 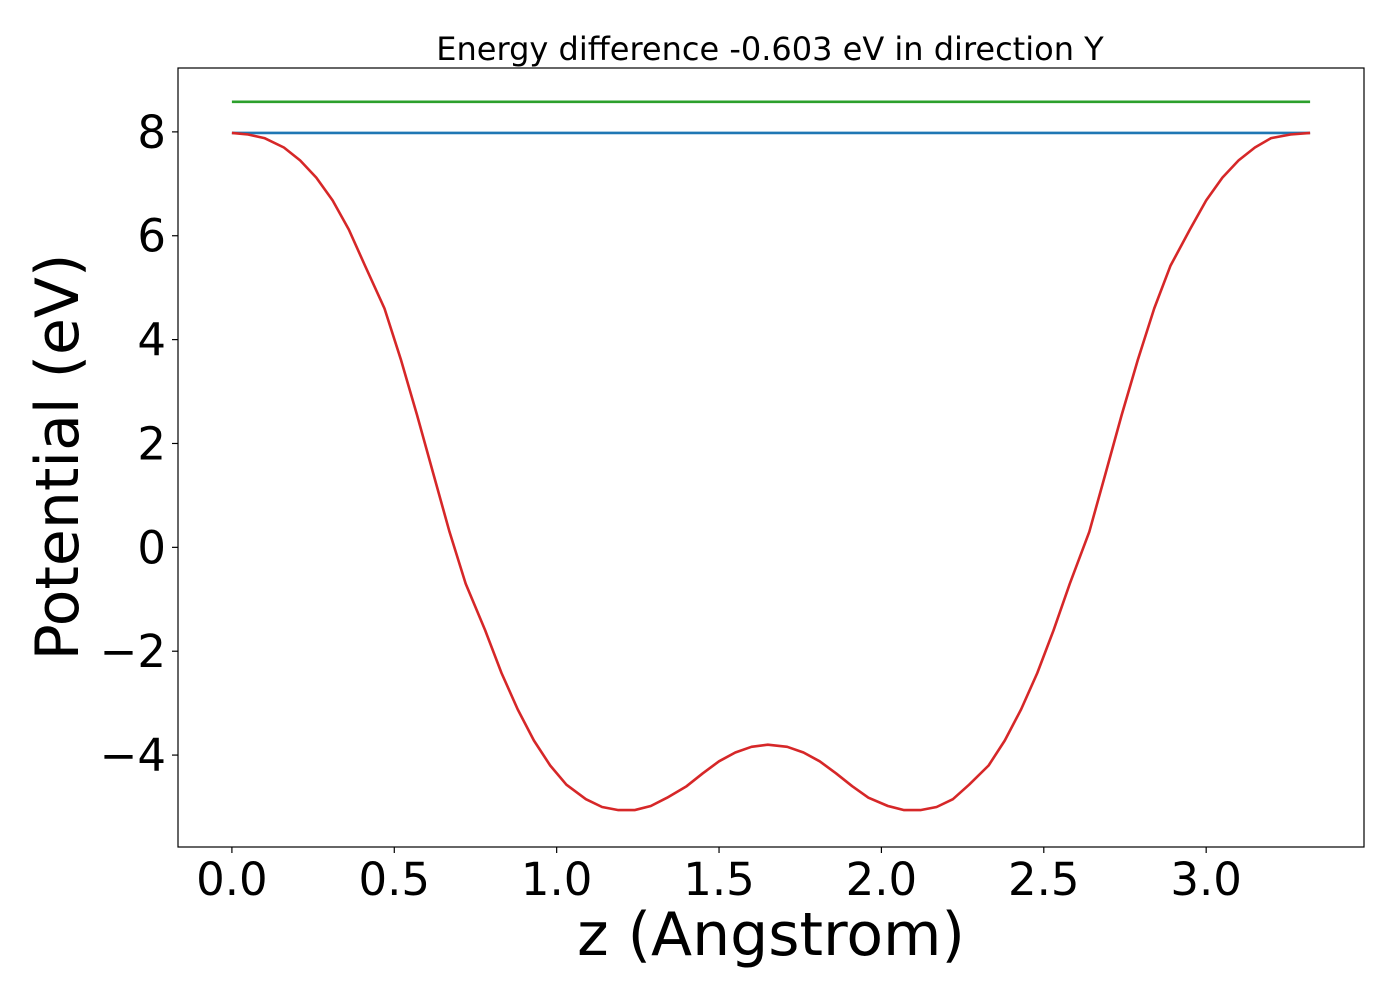 What do you see at coordinates (133, 755) in the screenshot?
I see `y-tick-label: −4` at bounding box center [133, 755].